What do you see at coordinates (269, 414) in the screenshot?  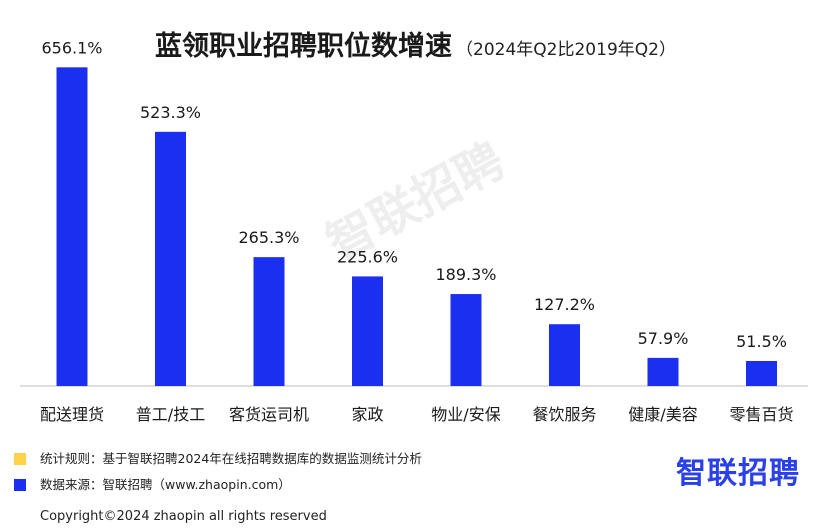 I see `category-label-3: 客货运司机` at bounding box center [269, 414].